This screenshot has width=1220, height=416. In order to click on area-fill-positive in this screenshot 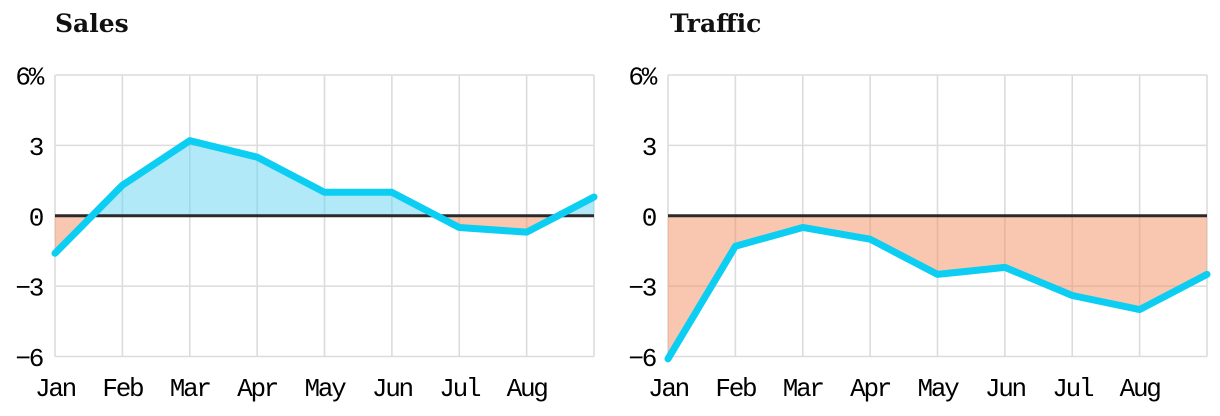, I will do `click(324, 178)`.